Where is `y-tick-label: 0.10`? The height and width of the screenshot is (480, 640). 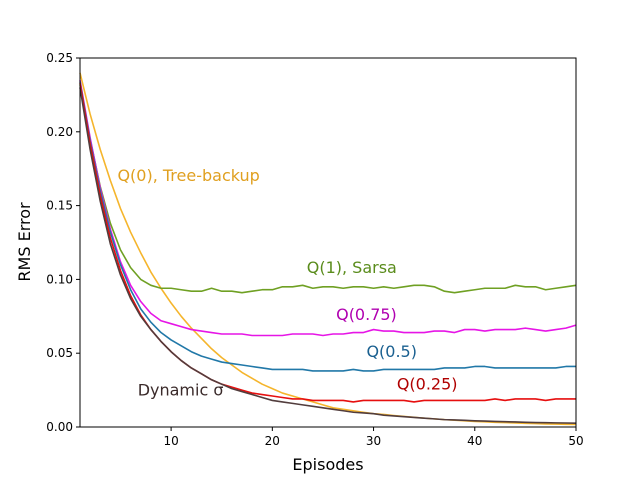 y-tick-label: 0.10 is located at coordinates (59, 279).